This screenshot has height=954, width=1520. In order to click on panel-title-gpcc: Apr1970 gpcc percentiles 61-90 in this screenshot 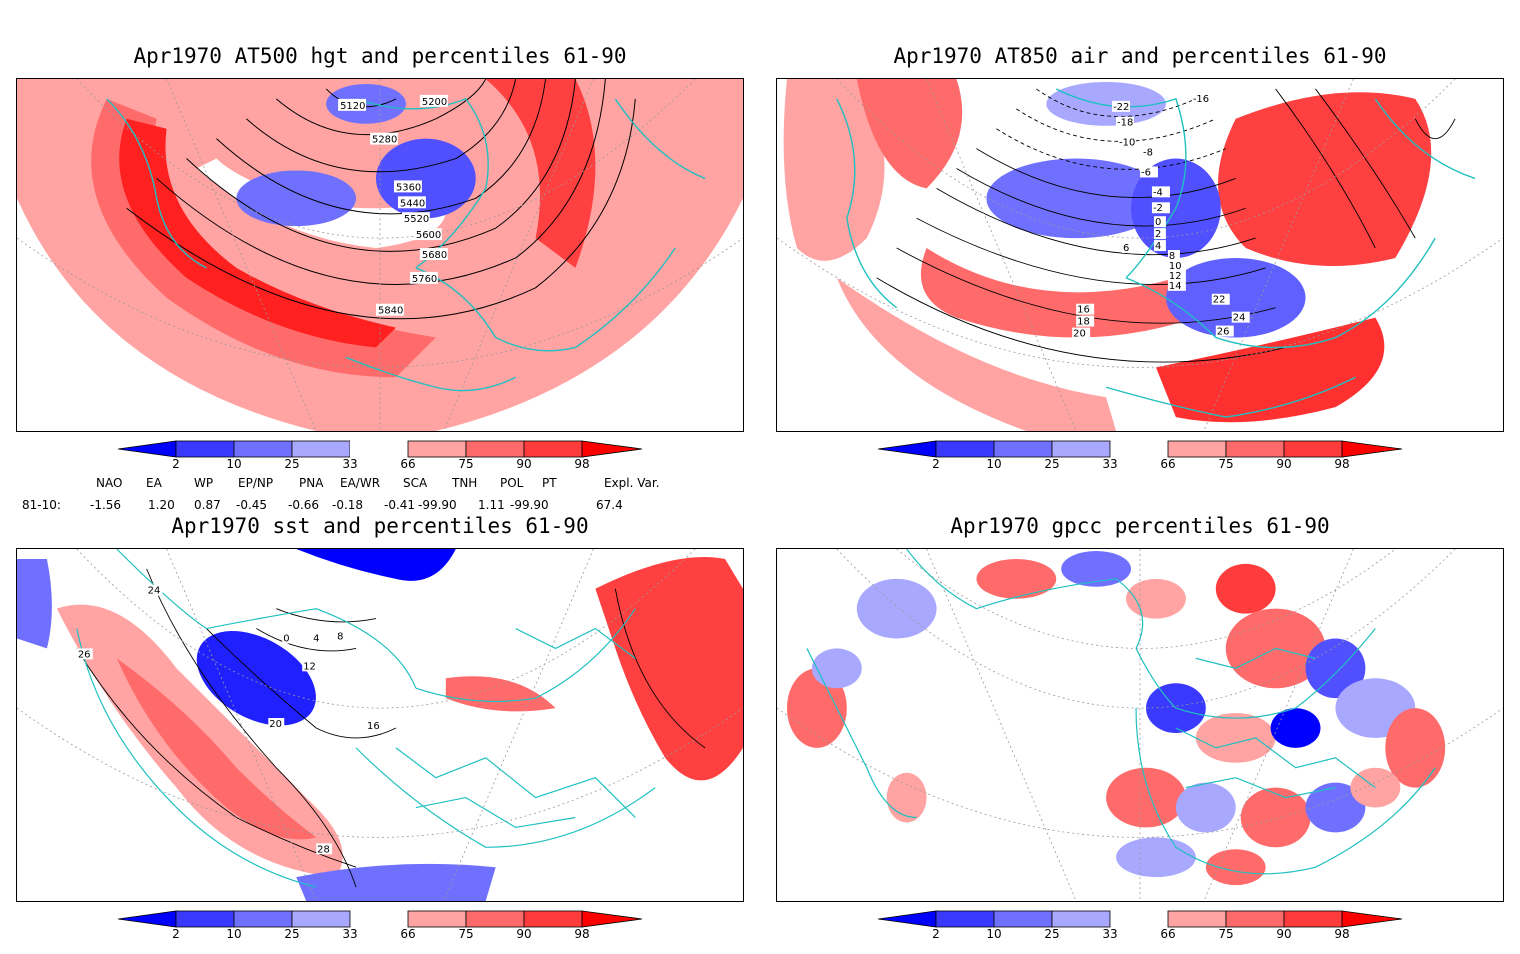, I will do `click(1140, 526)`.